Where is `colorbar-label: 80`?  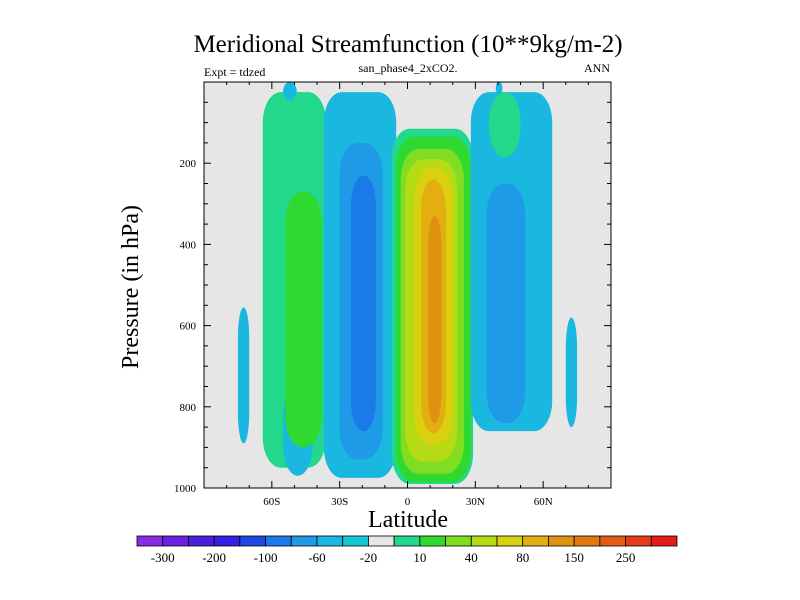 colorbar-label: 80 is located at coordinates (522, 557).